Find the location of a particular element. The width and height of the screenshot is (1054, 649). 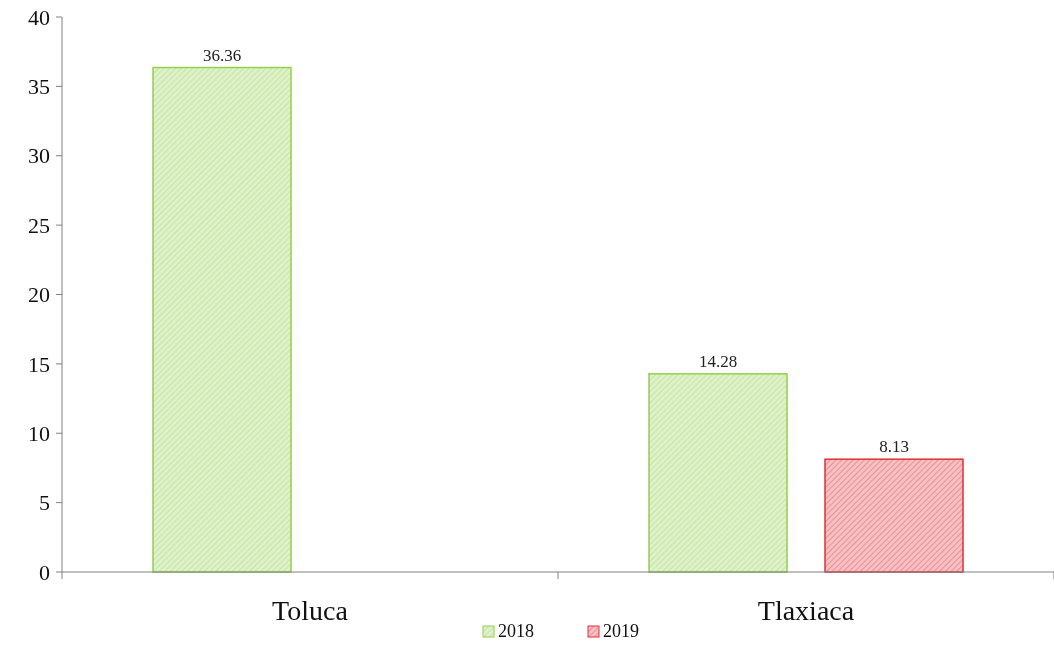

x-tick-label: Toluca is located at coordinates (310, 610).